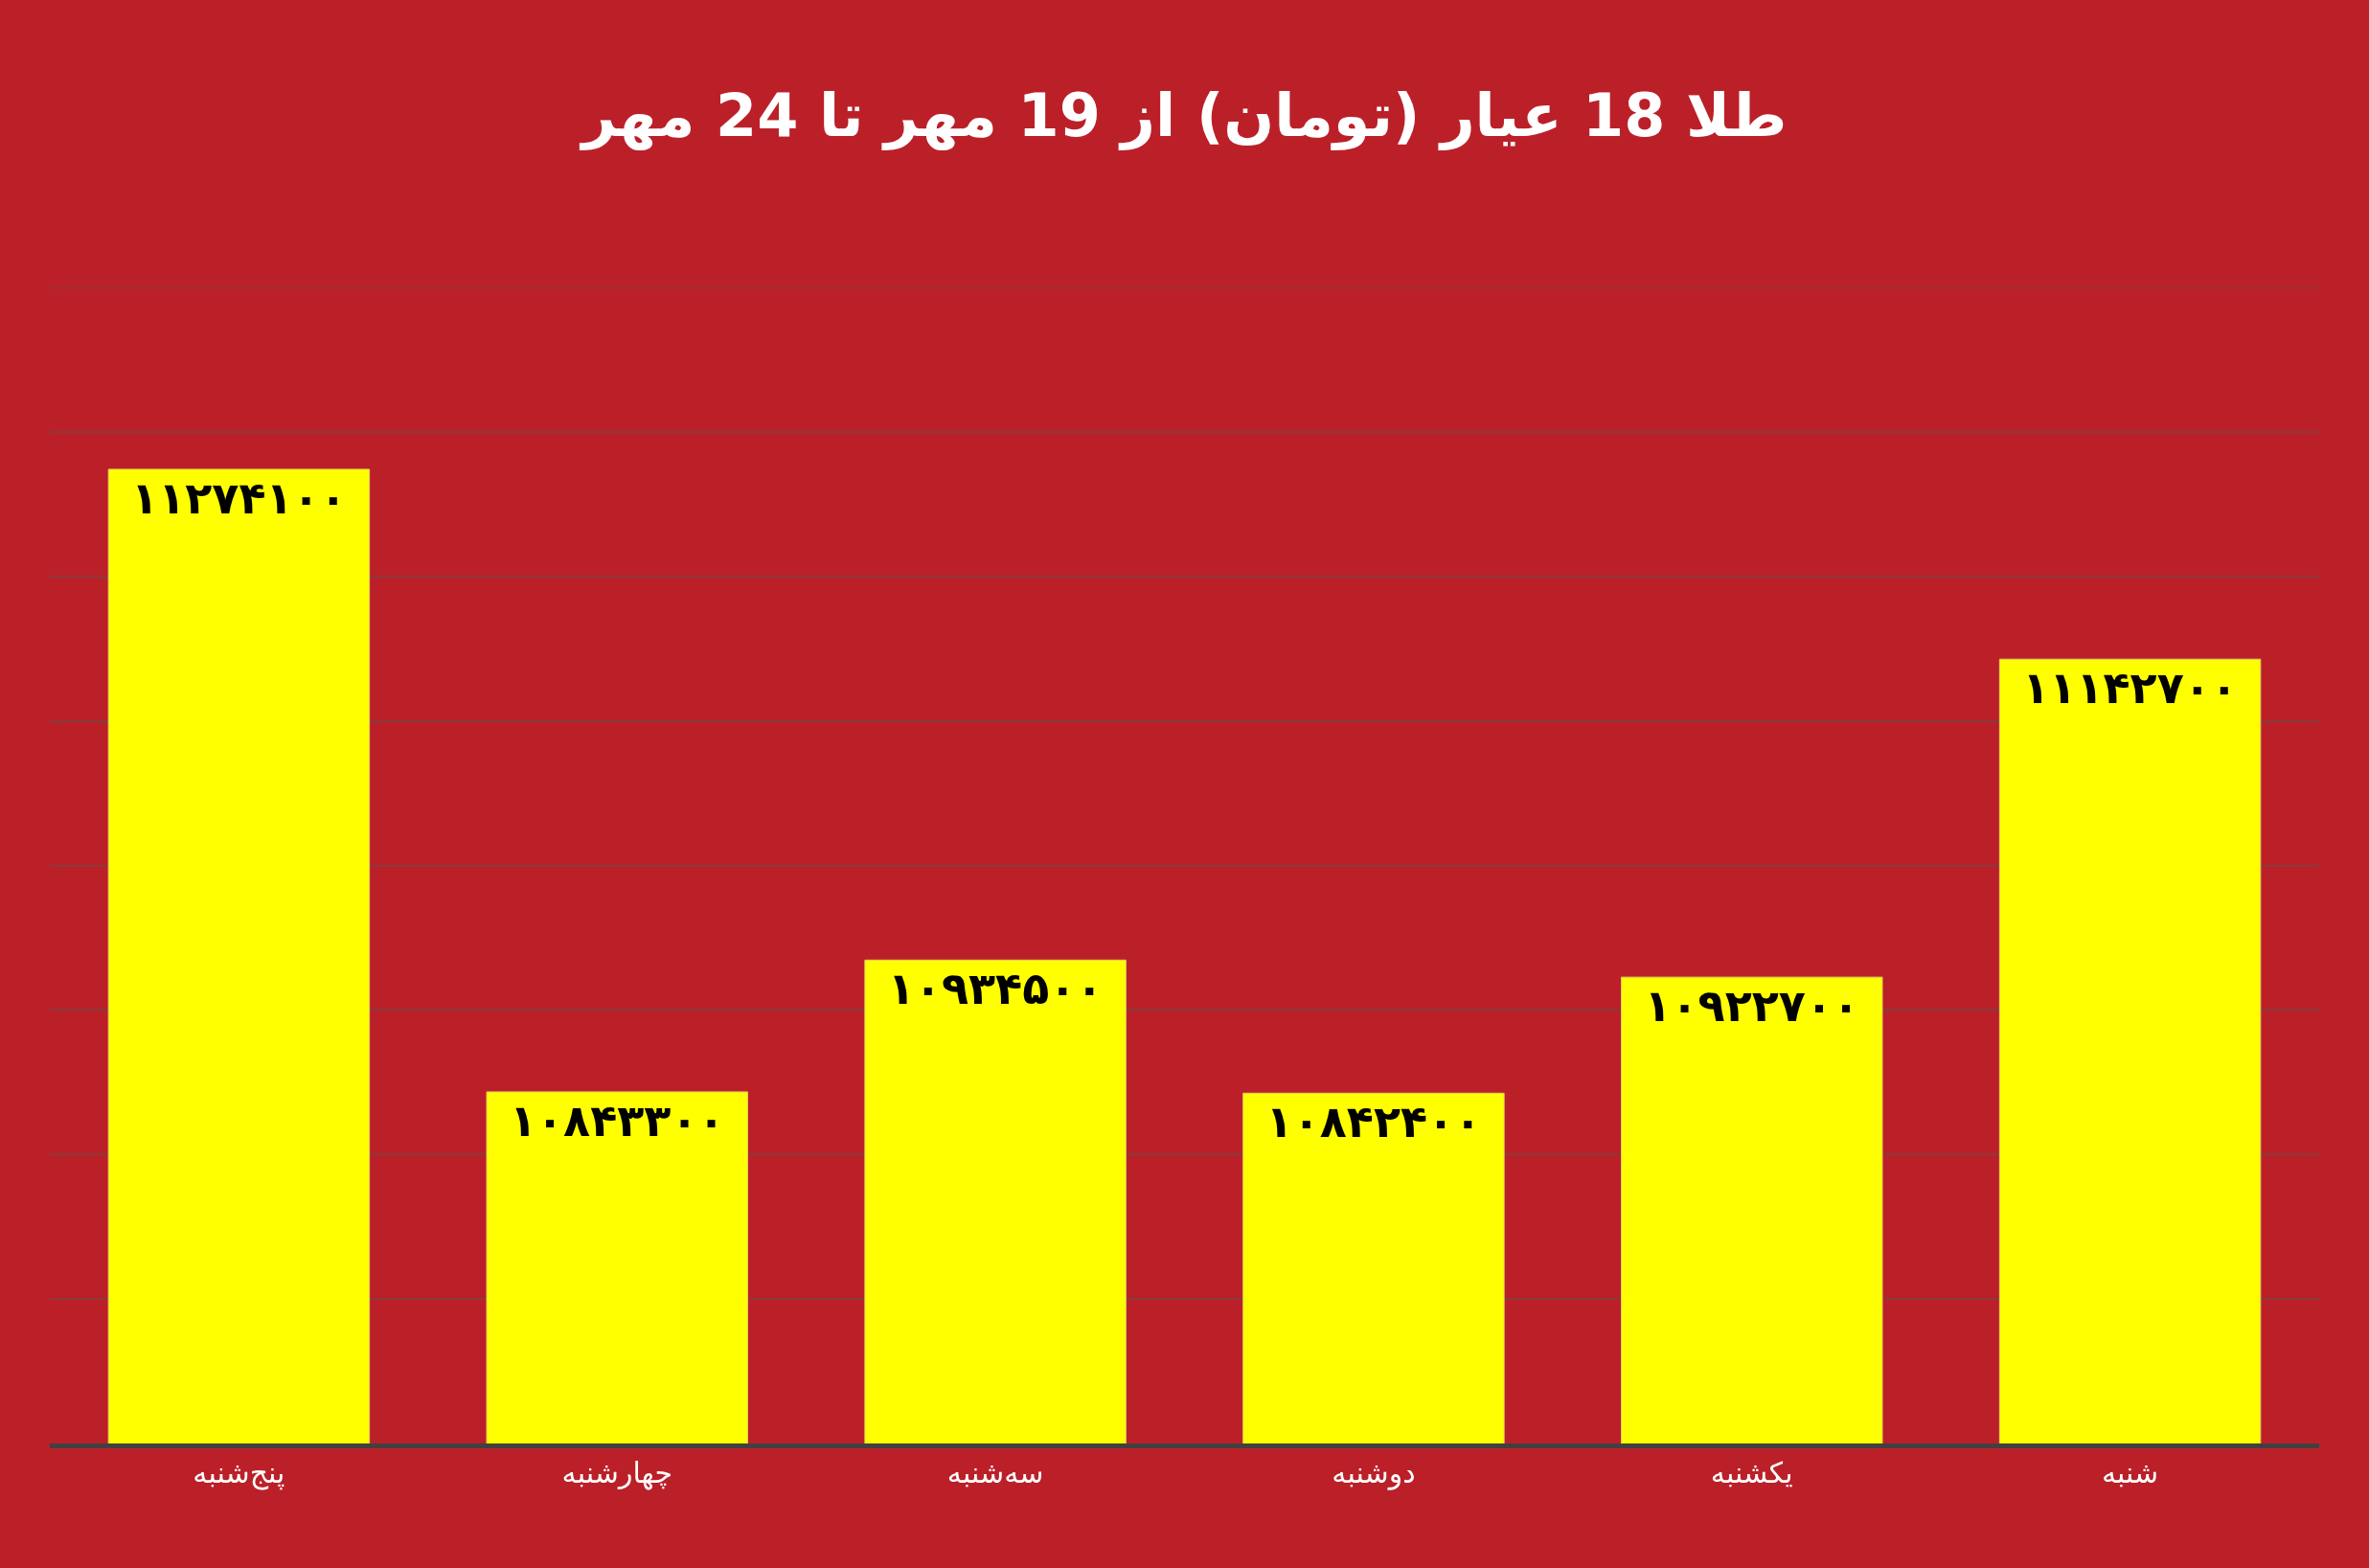 The image size is (2369, 1568). Describe the element at coordinates (1183, 115) in the screenshot. I see `chart-title: طلا 18 عیار (تومان) از 19 مهر تا 24 مهر` at that location.